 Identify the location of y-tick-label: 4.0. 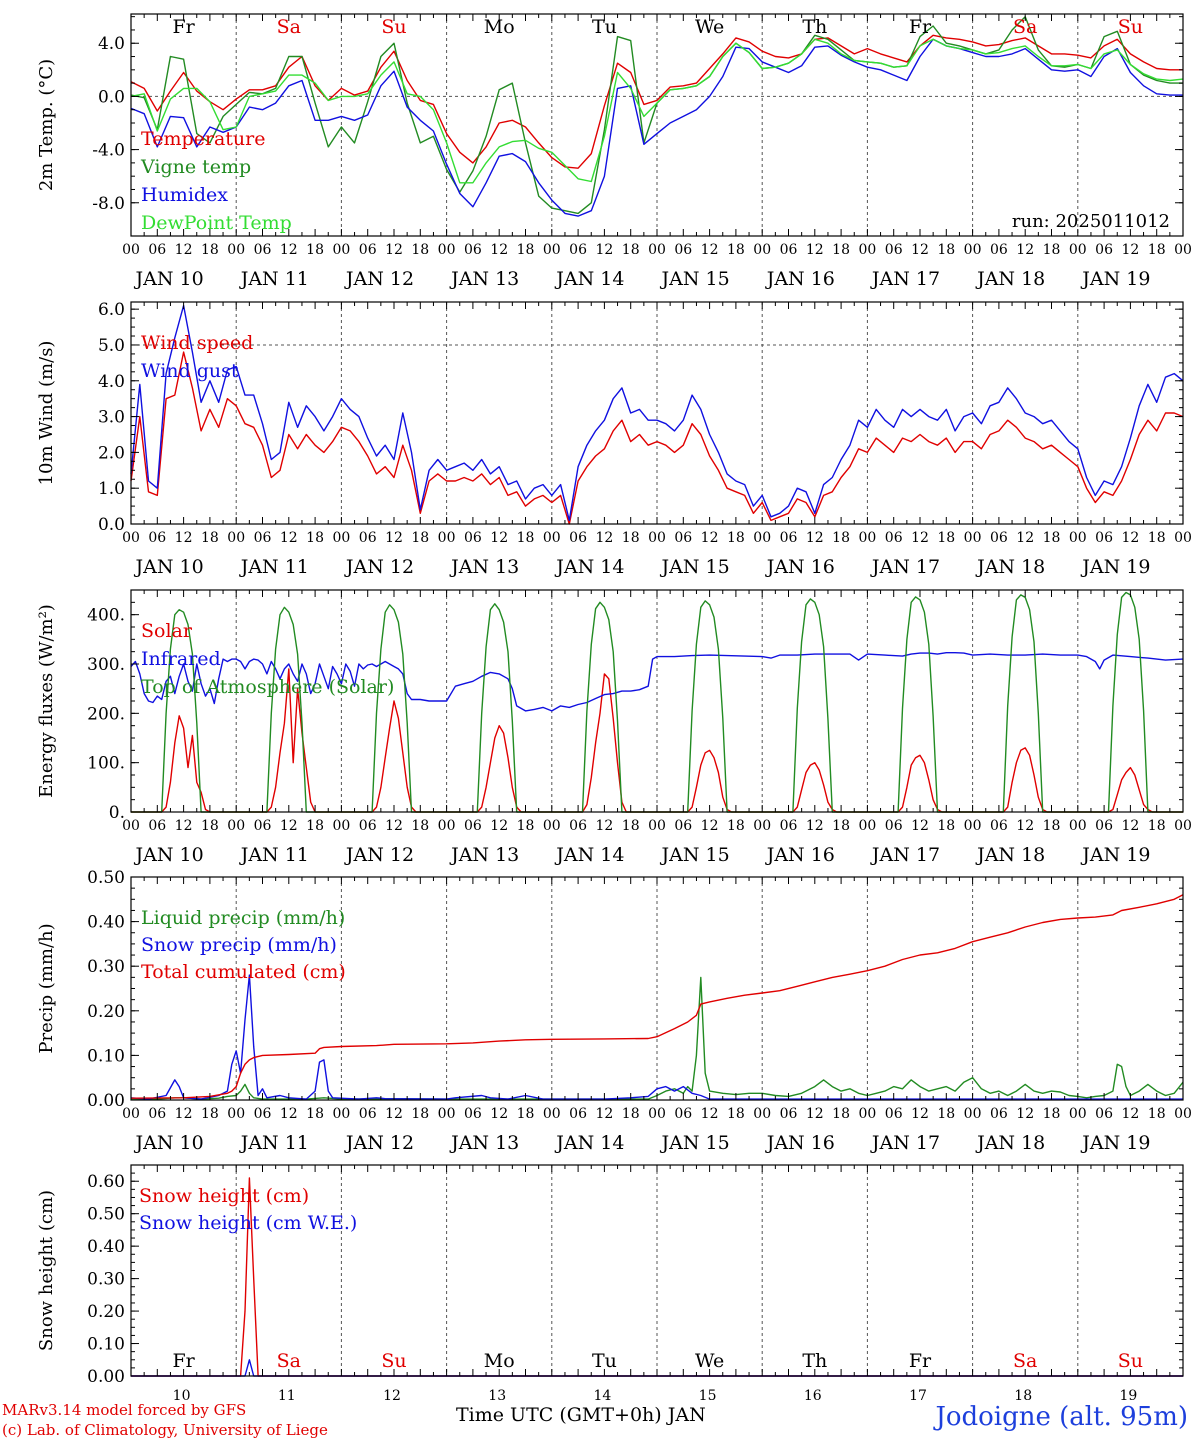
(111, 44).